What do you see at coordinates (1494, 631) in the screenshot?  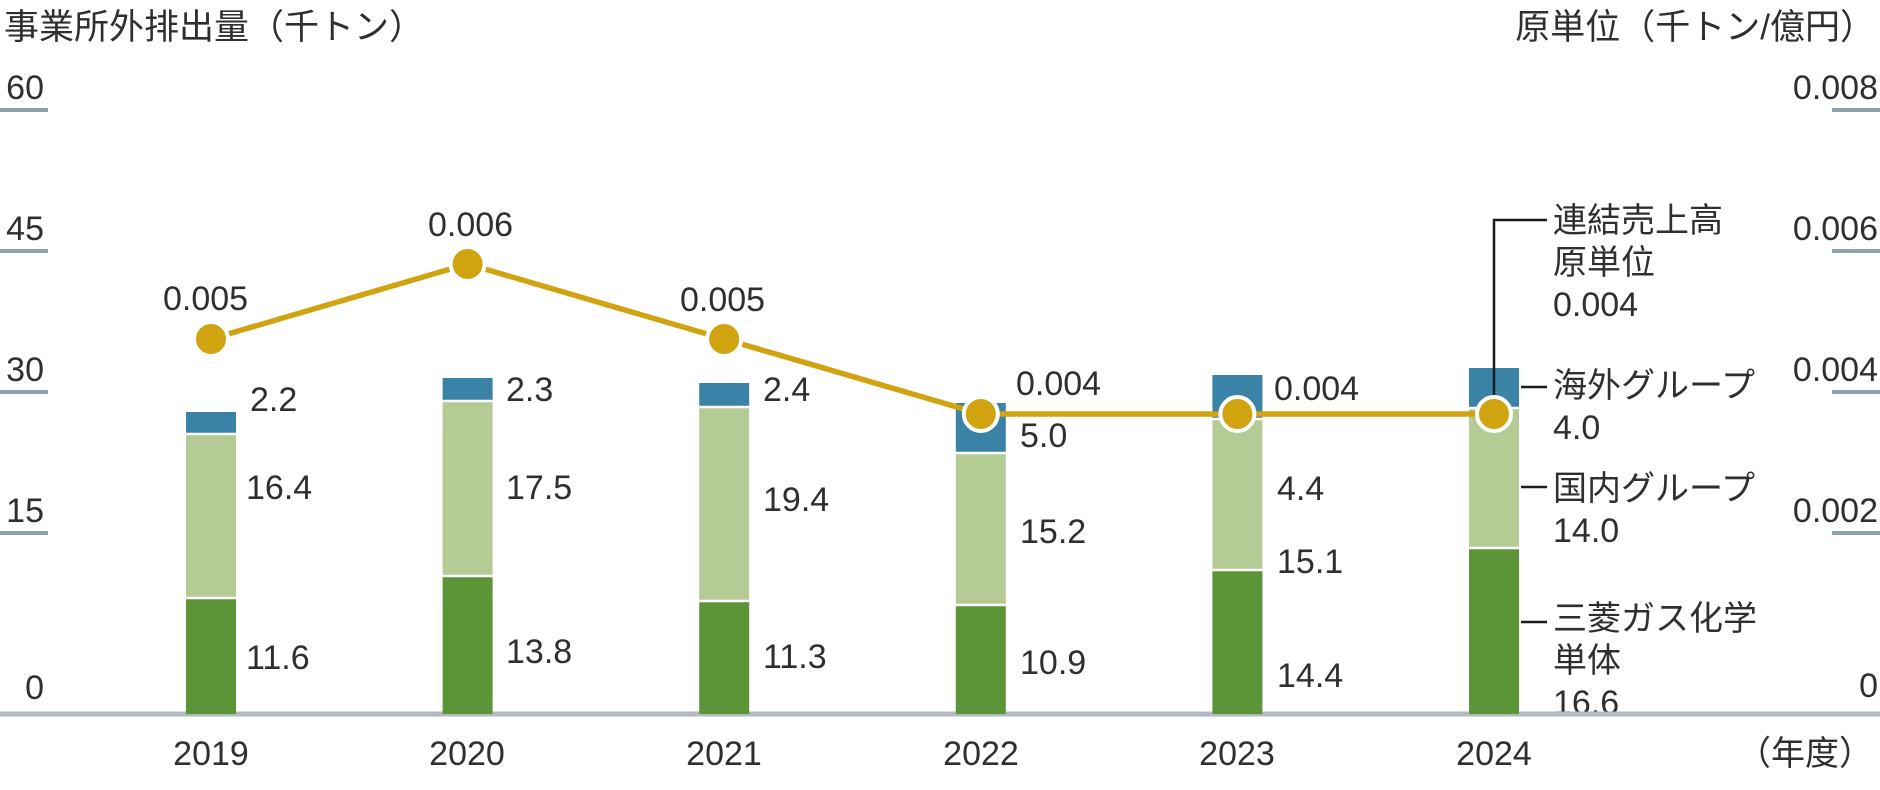 I see `bar-segment-0-2024` at bounding box center [1494, 631].